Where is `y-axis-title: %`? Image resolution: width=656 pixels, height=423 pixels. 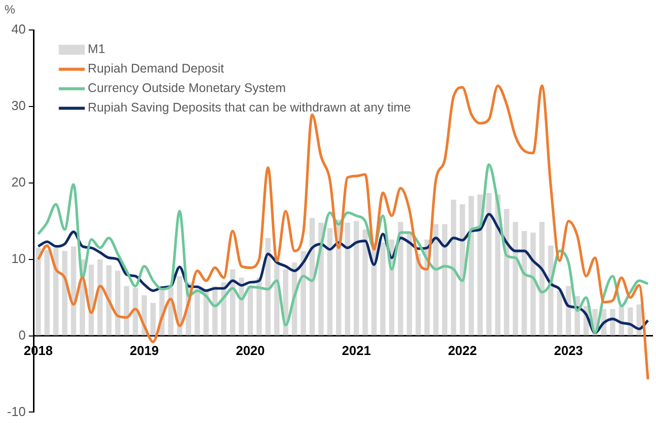
y-axis-title: % is located at coordinates (10, 9).